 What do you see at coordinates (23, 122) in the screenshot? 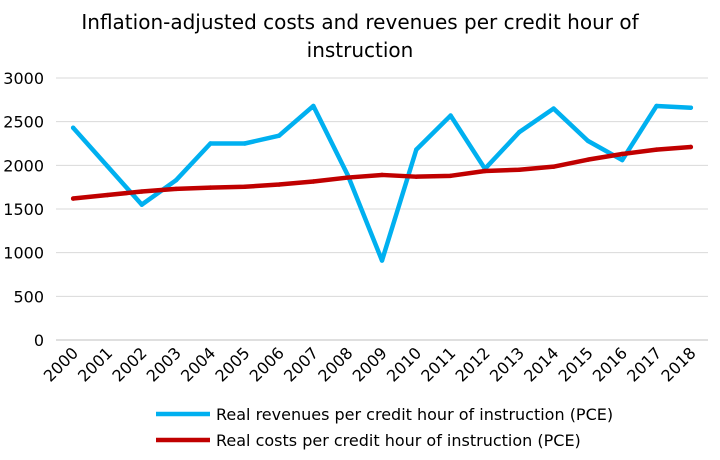
I see `y-tick-label: 2500` at bounding box center [23, 122].